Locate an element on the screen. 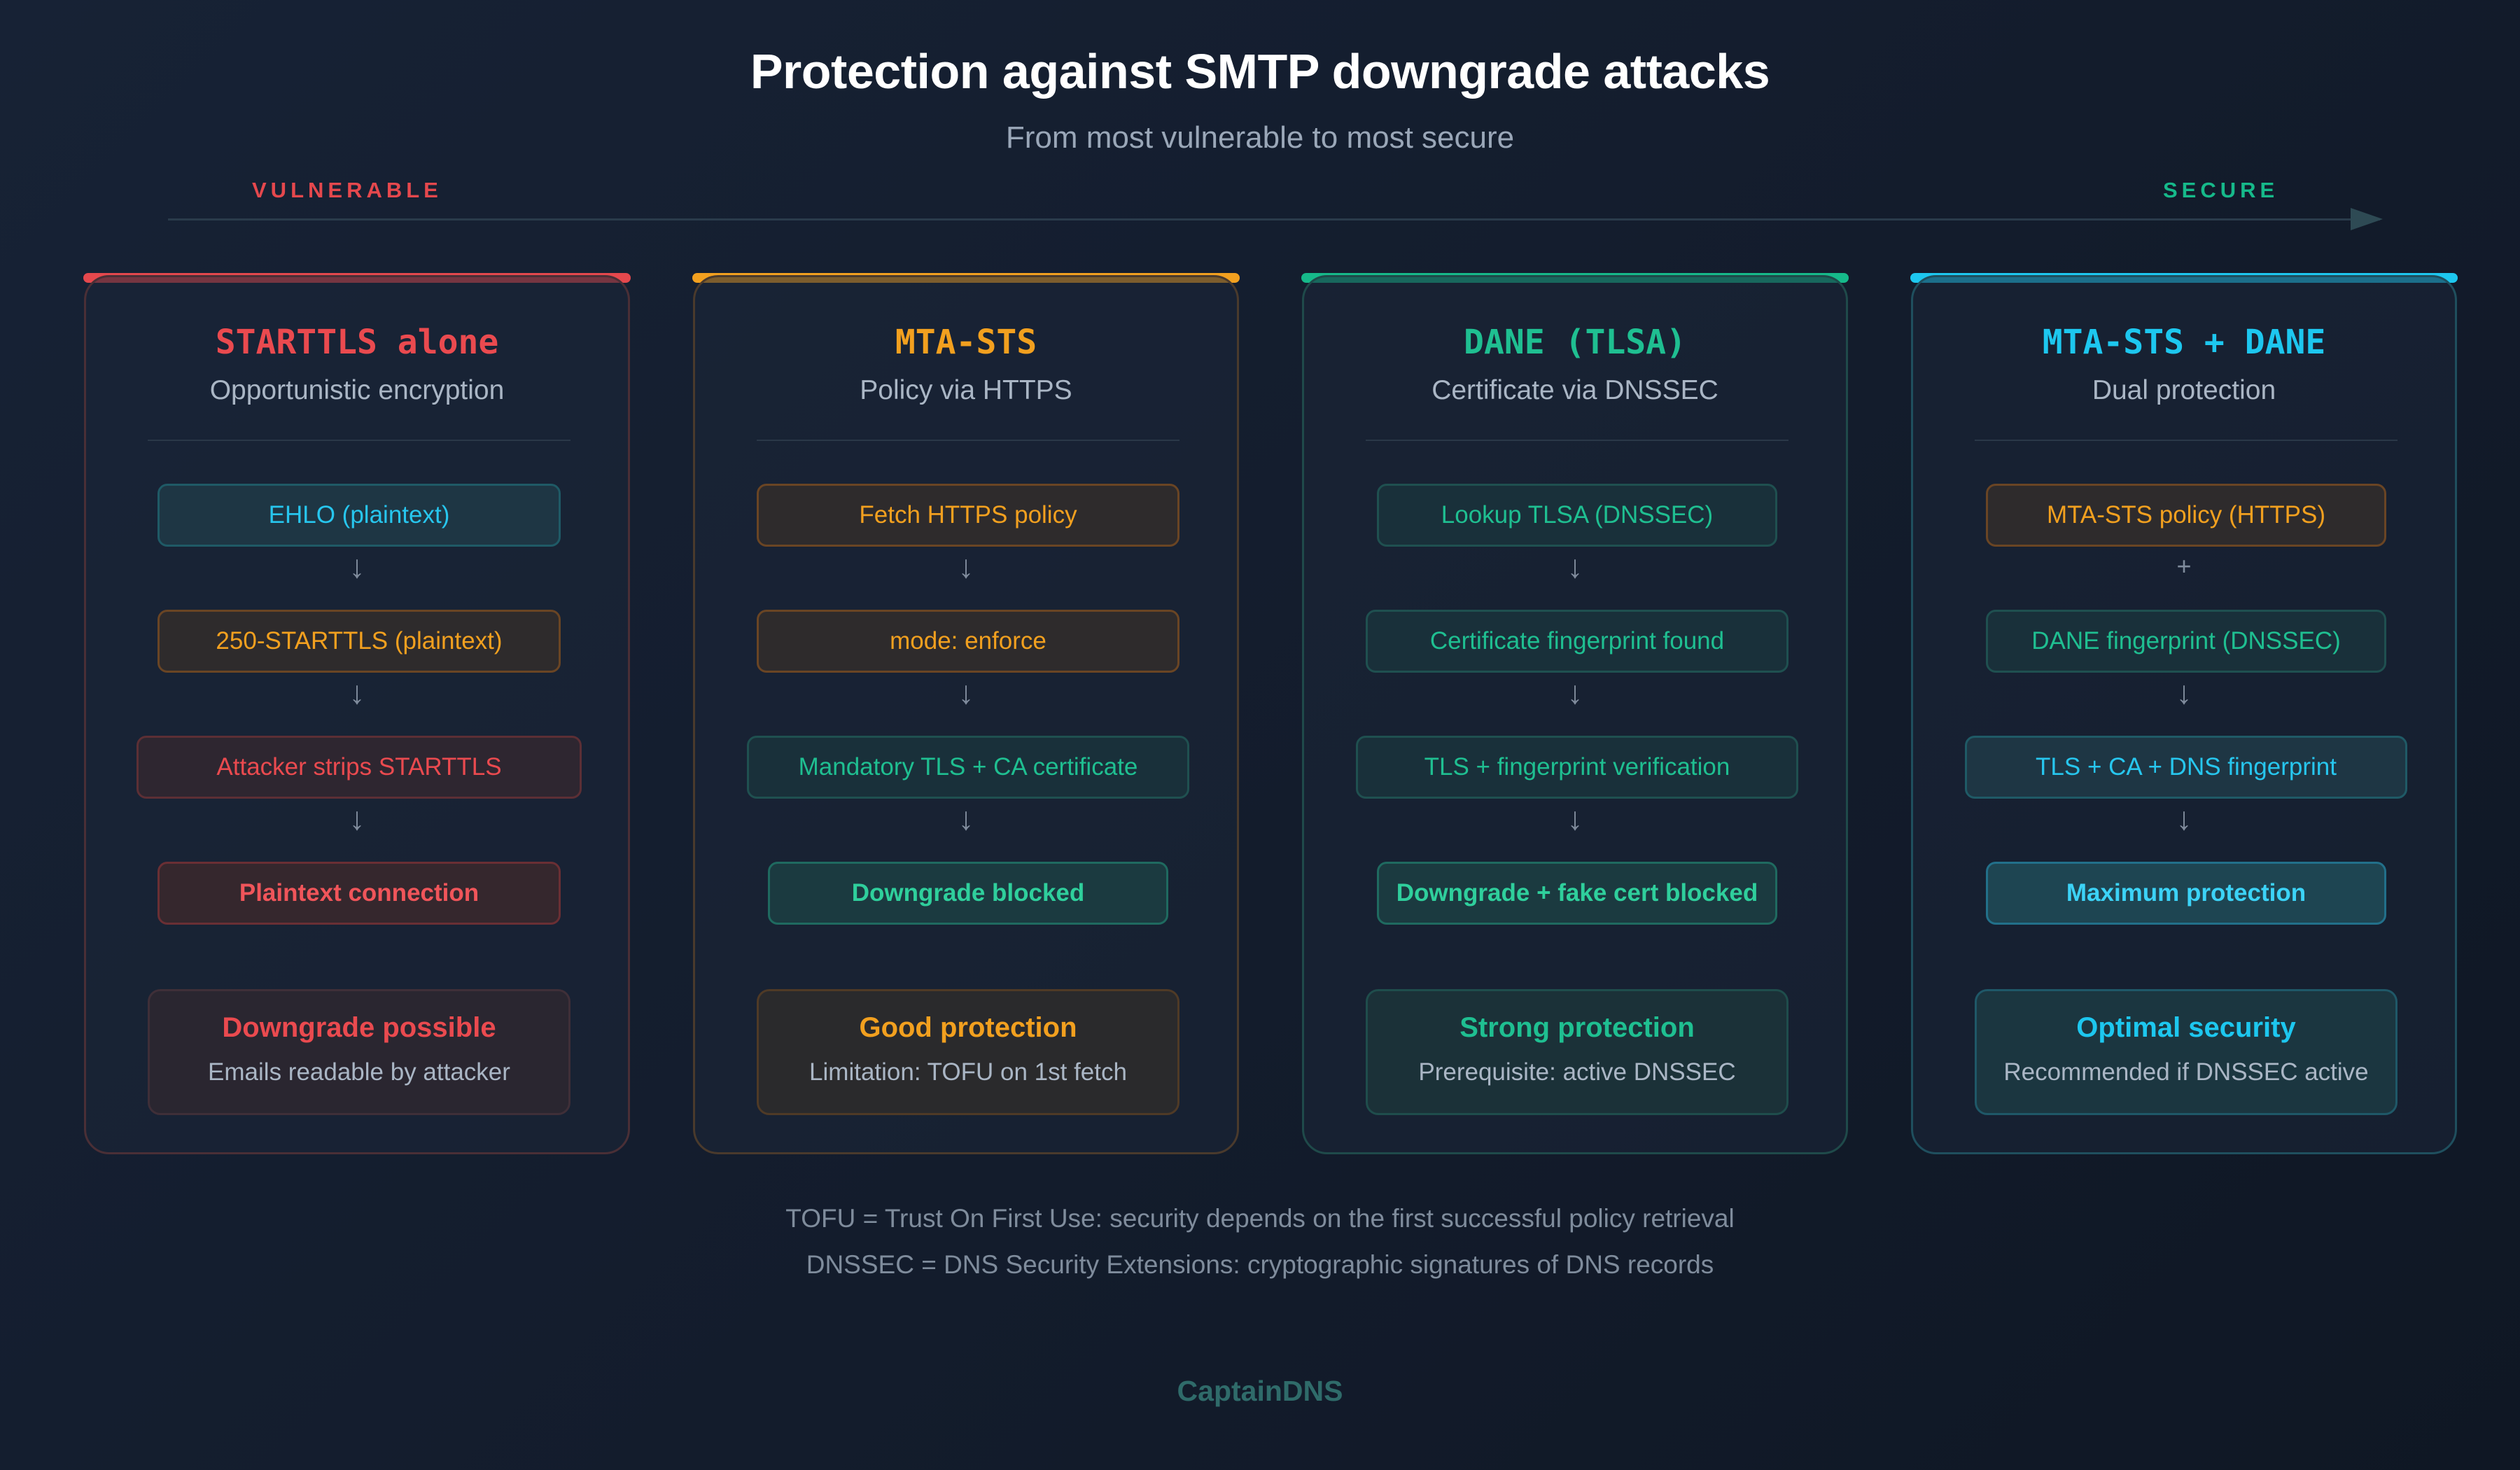 This screenshot has width=2520, height=1470. result-title: Downgrade possible is located at coordinates (359, 1027).